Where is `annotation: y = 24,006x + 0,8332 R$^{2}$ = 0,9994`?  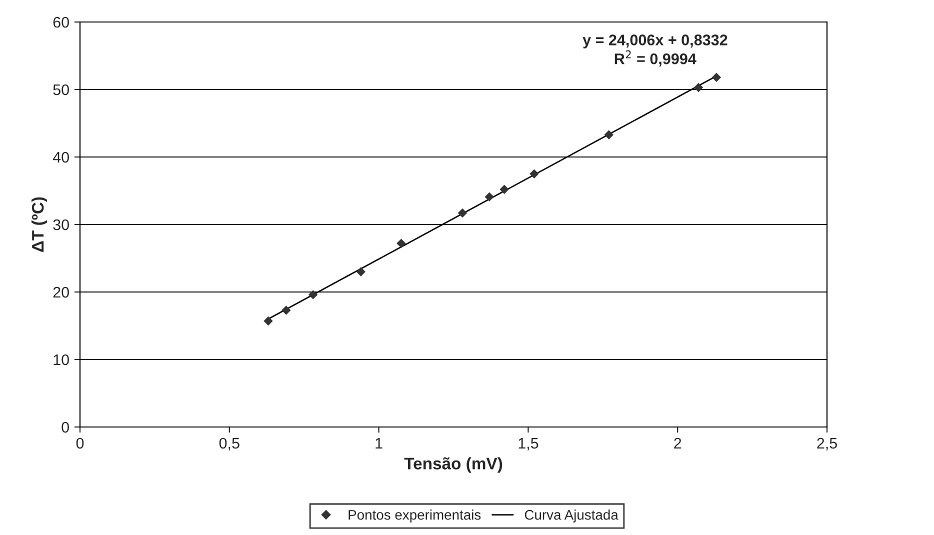 annotation: y = 24,006x + 0,8332 R$^{2}$ = 0,9994 is located at coordinates (655, 50).